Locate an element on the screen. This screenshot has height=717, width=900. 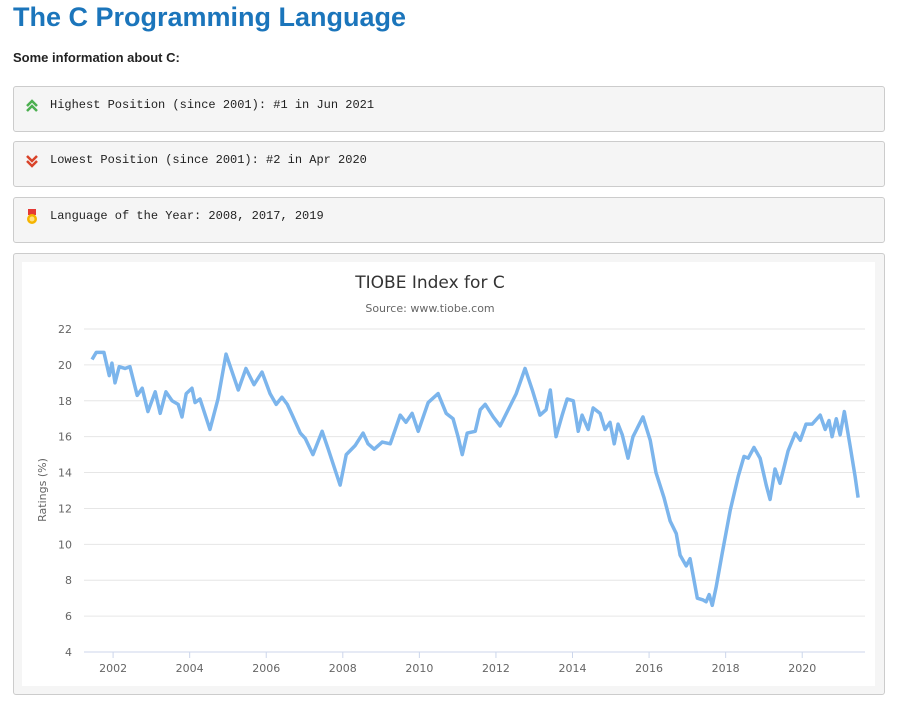
x-tick-label: 2008 is located at coordinates (343, 668).